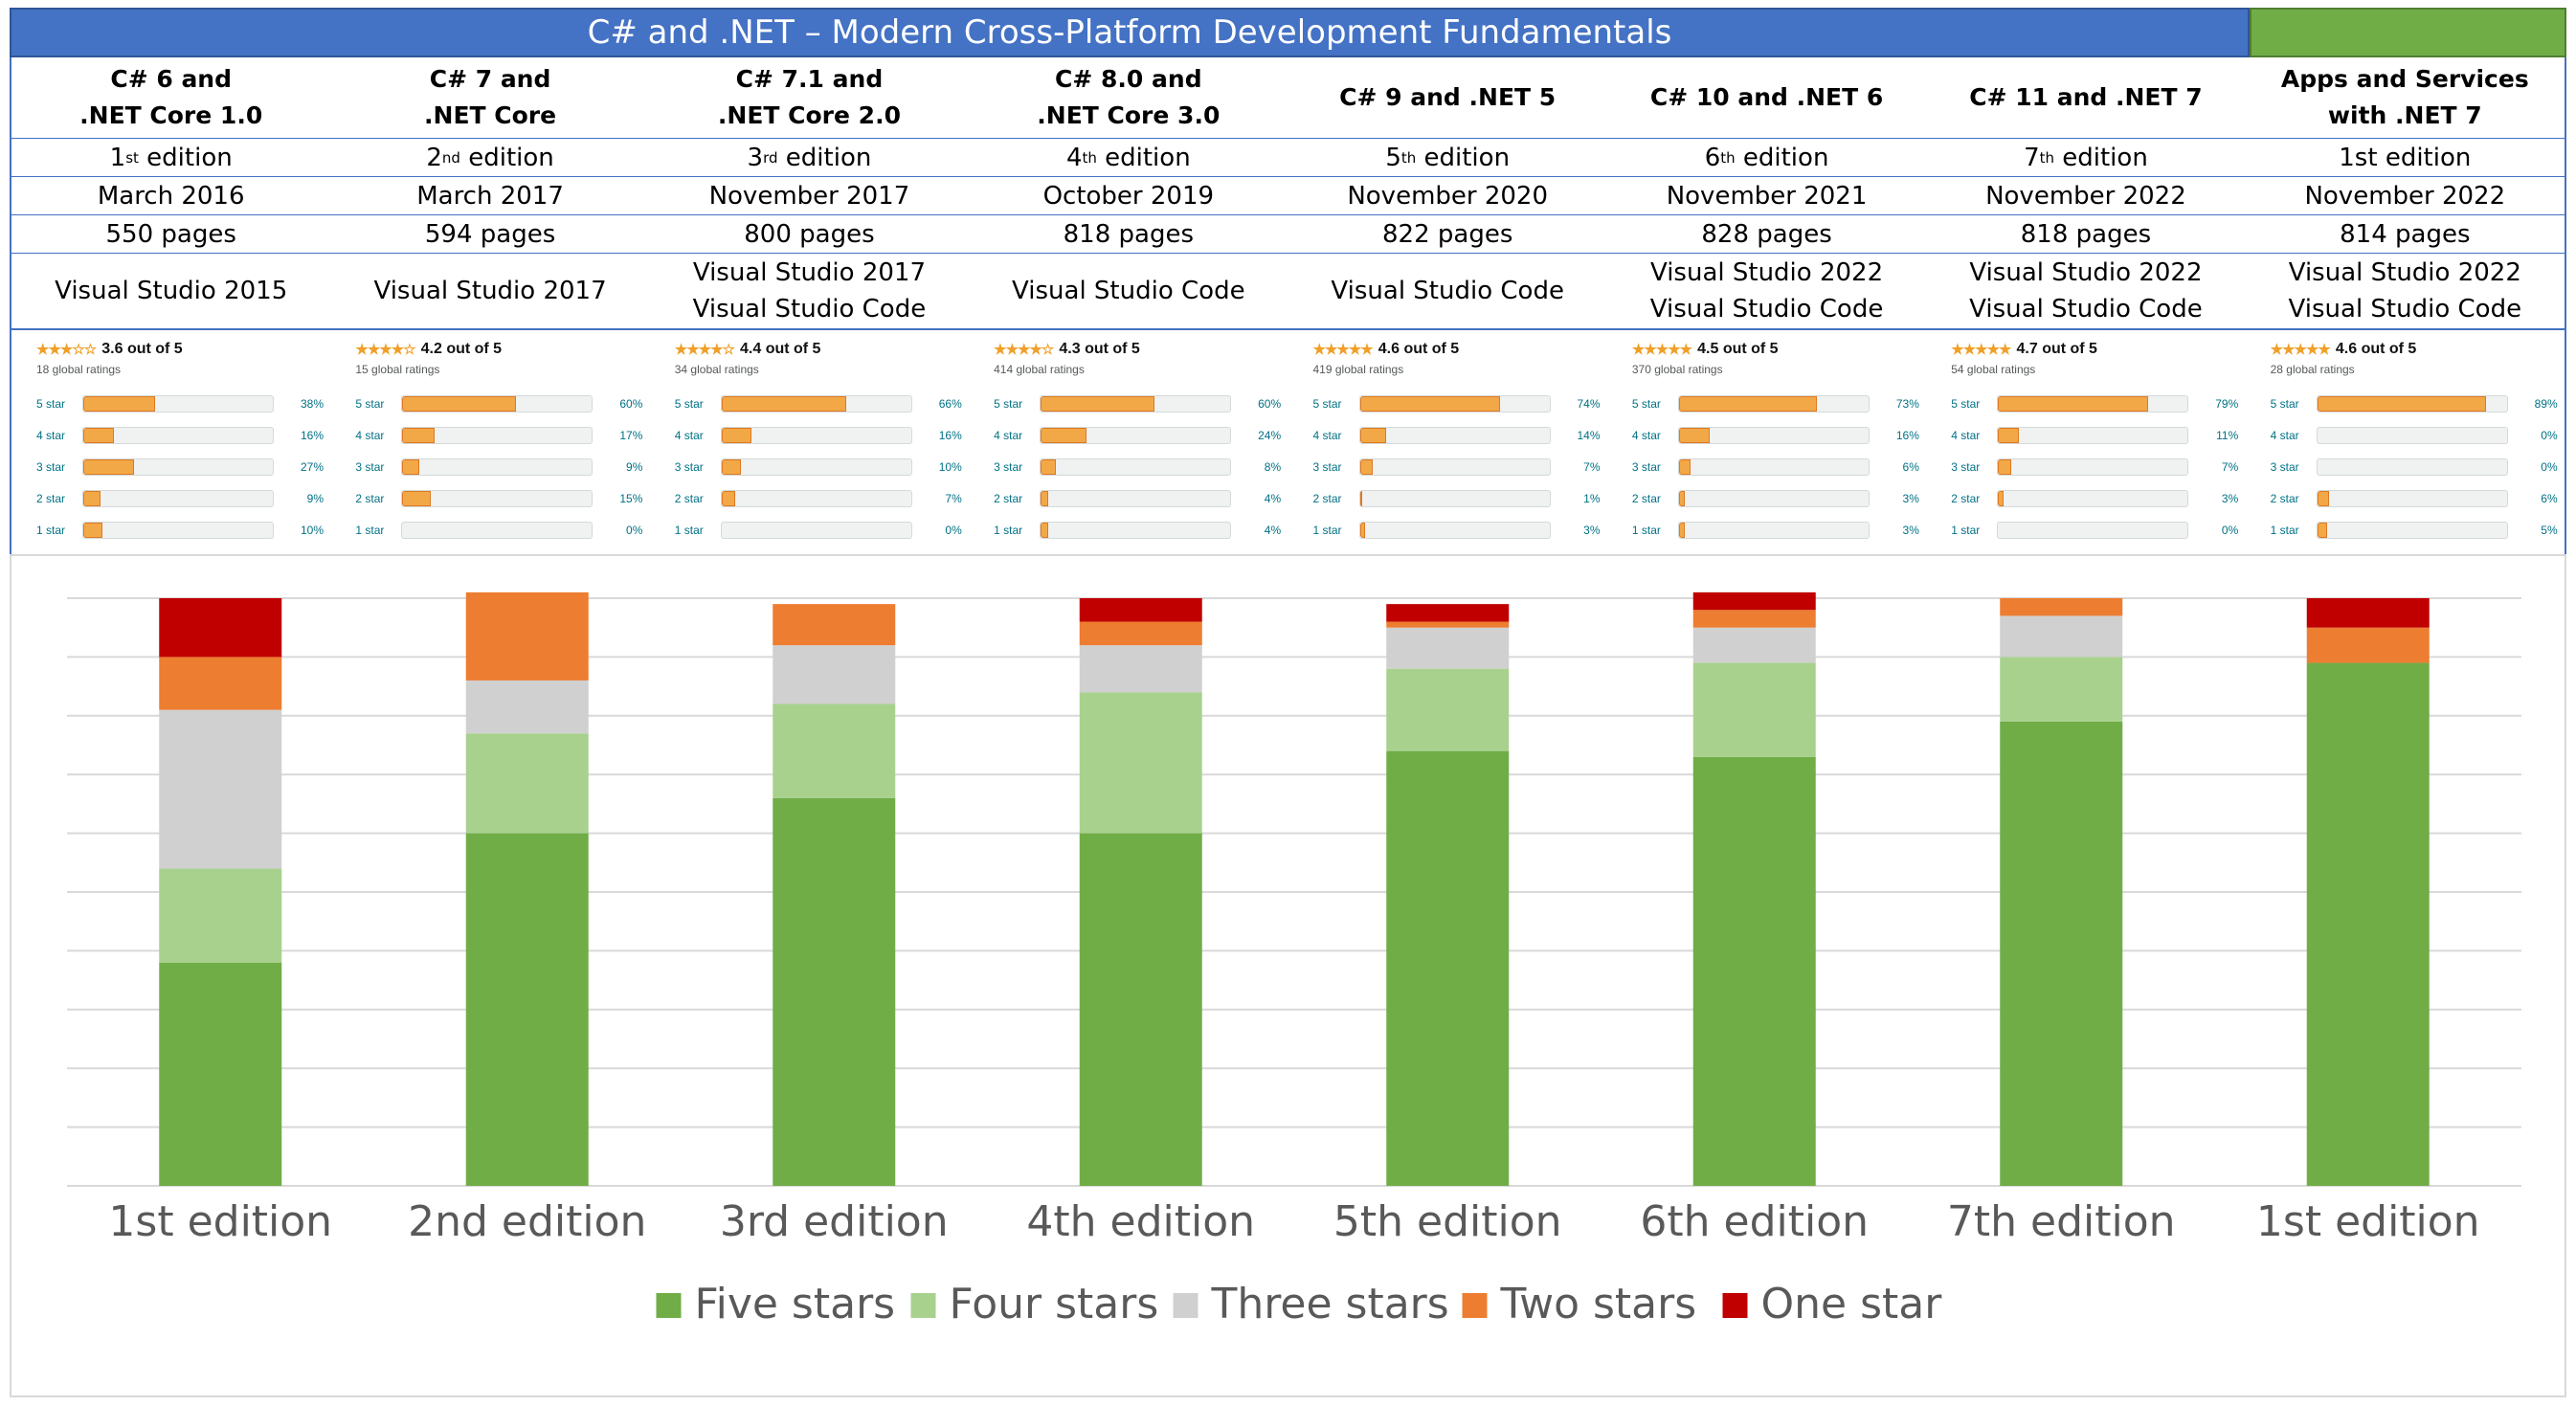  Describe the element at coordinates (1460, 435) in the screenshot. I see `rating-histogram-row: 4 star 14%` at that location.